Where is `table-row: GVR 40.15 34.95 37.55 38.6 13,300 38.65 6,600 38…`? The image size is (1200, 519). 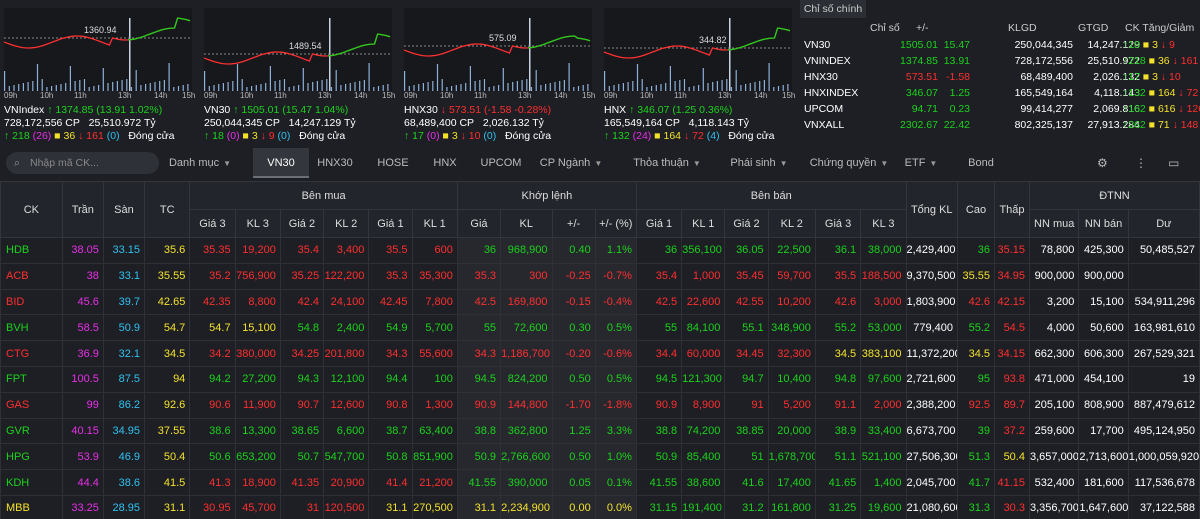 table-row: GVR 40.15 34.95 37.55 38.6 13,300 38.65 6,600 38… is located at coordinates (600, 431).